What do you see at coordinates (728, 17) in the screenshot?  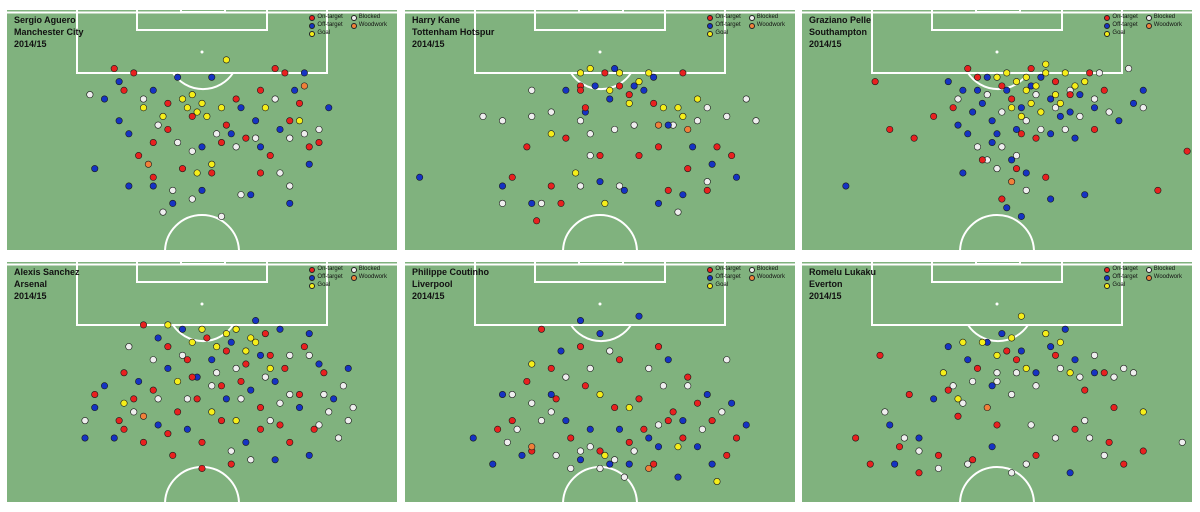 I see `legend-label: On-target` at bounding box center [728, 17].